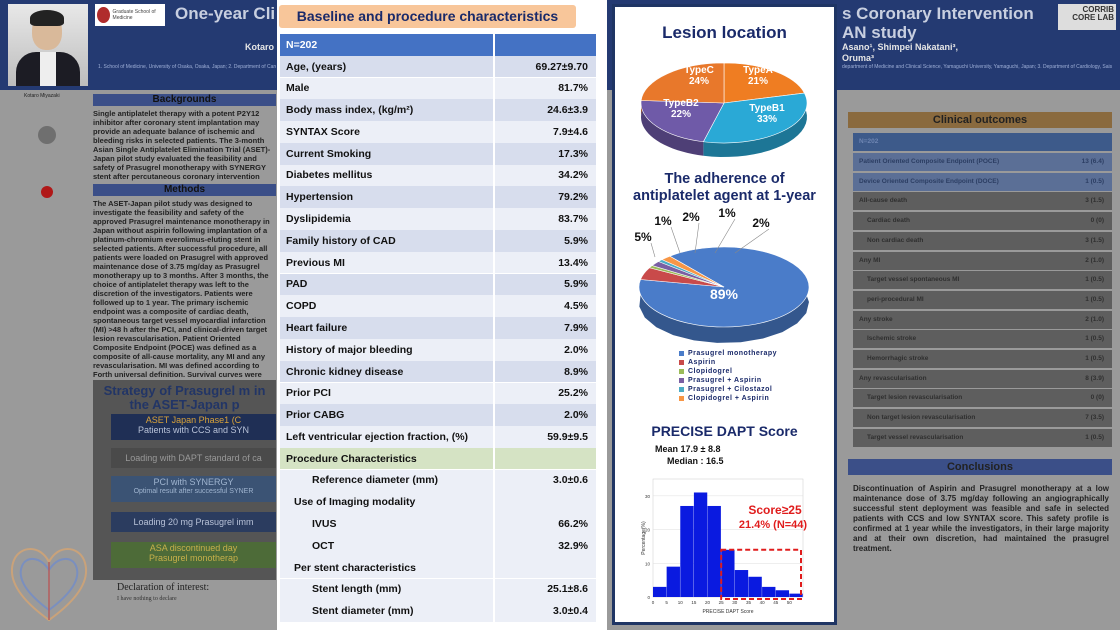 This screenshot has height=630, width=1120. I want to click on leader-line, so click(697, 238).